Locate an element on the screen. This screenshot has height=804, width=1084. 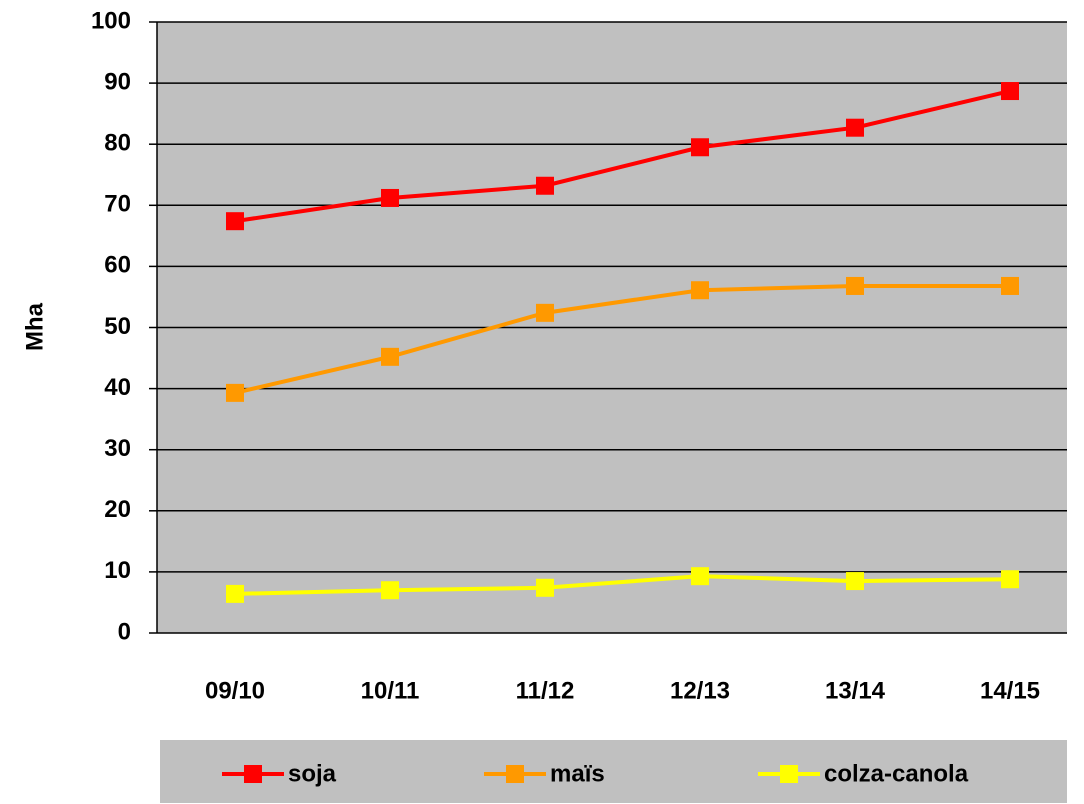
x-tick-label: 13/14 is located at coordinates (855, 690).